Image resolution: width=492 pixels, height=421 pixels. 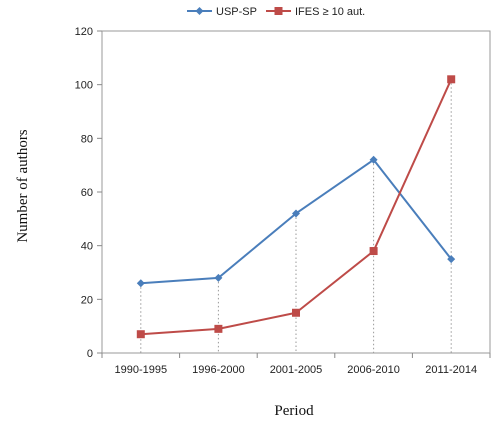 I want to click on x-tick-label: 2006-2010, so click(x=373, y=370).